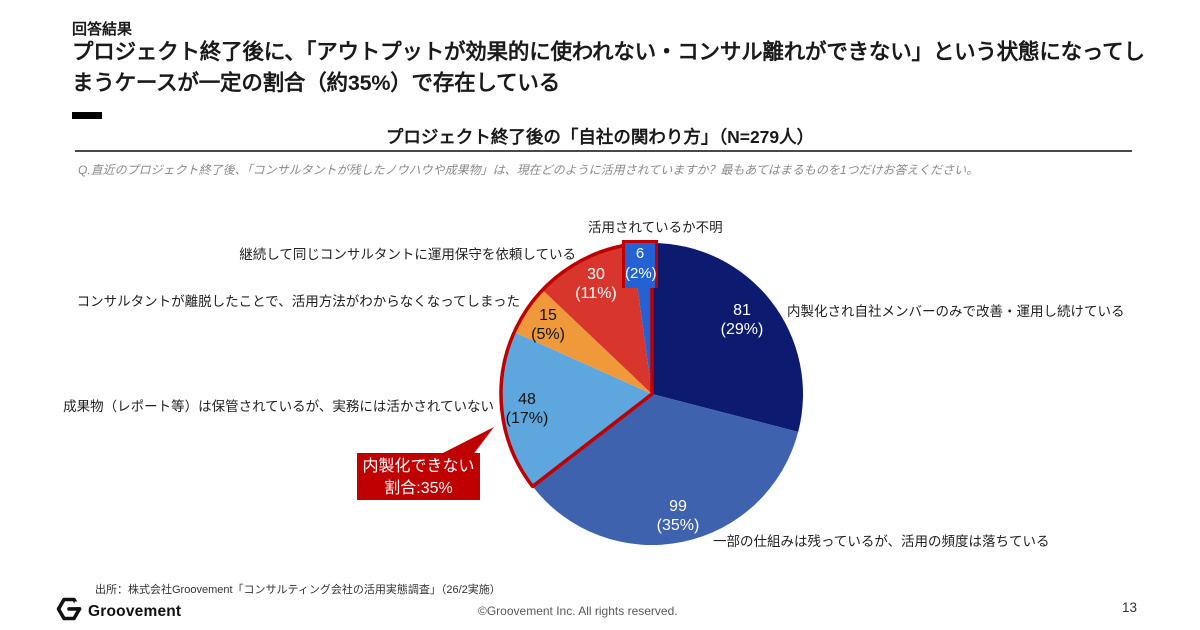 The width and height of the screenshot is (1200, 630). What do you see at coordinates (655, 227) in the screenshot?
I see `slice-category-label: 活用されているか不明` at bounding box center [655, 227].